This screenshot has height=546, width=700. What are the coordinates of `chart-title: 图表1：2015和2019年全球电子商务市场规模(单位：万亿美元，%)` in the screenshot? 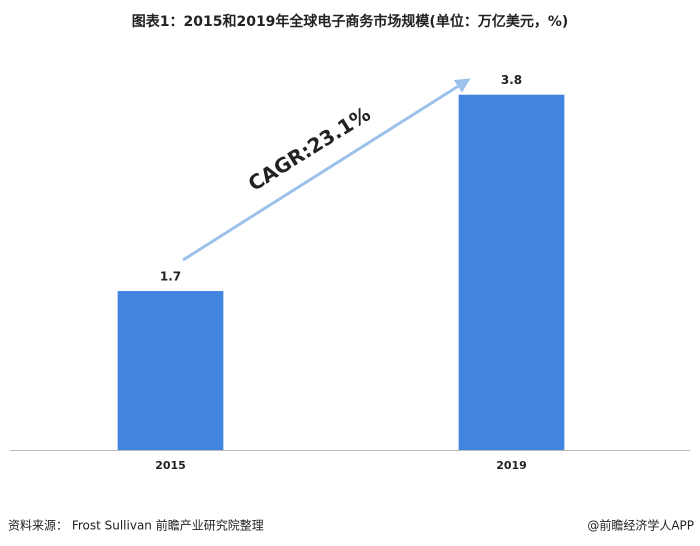 It's located at (350, 21).